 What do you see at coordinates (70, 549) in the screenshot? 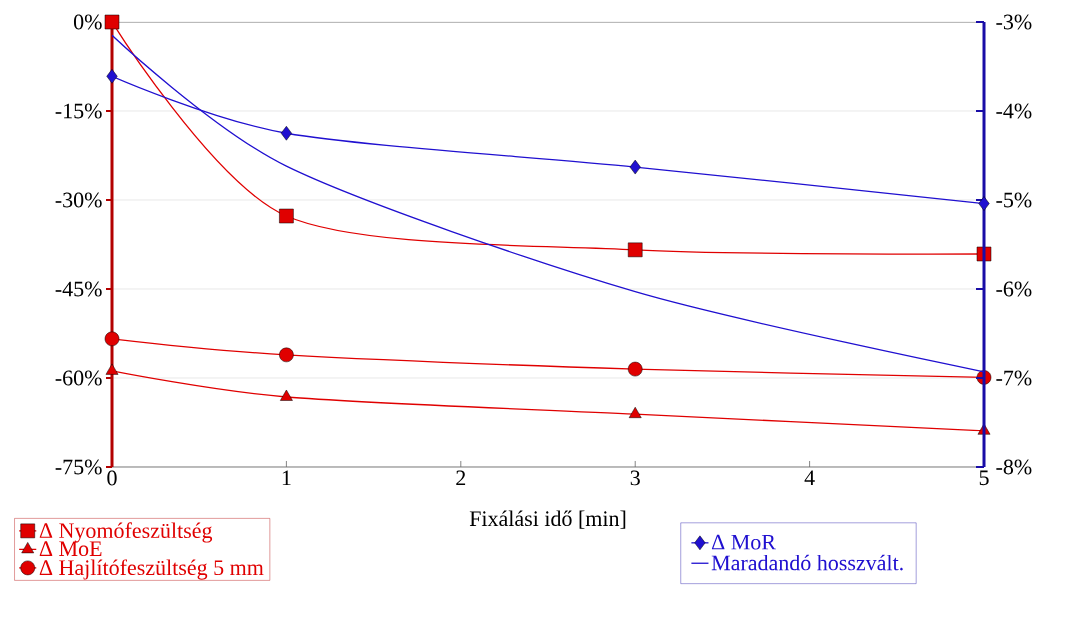
I see `legend-label: Δ MoE` at bounding box center [70, 549].